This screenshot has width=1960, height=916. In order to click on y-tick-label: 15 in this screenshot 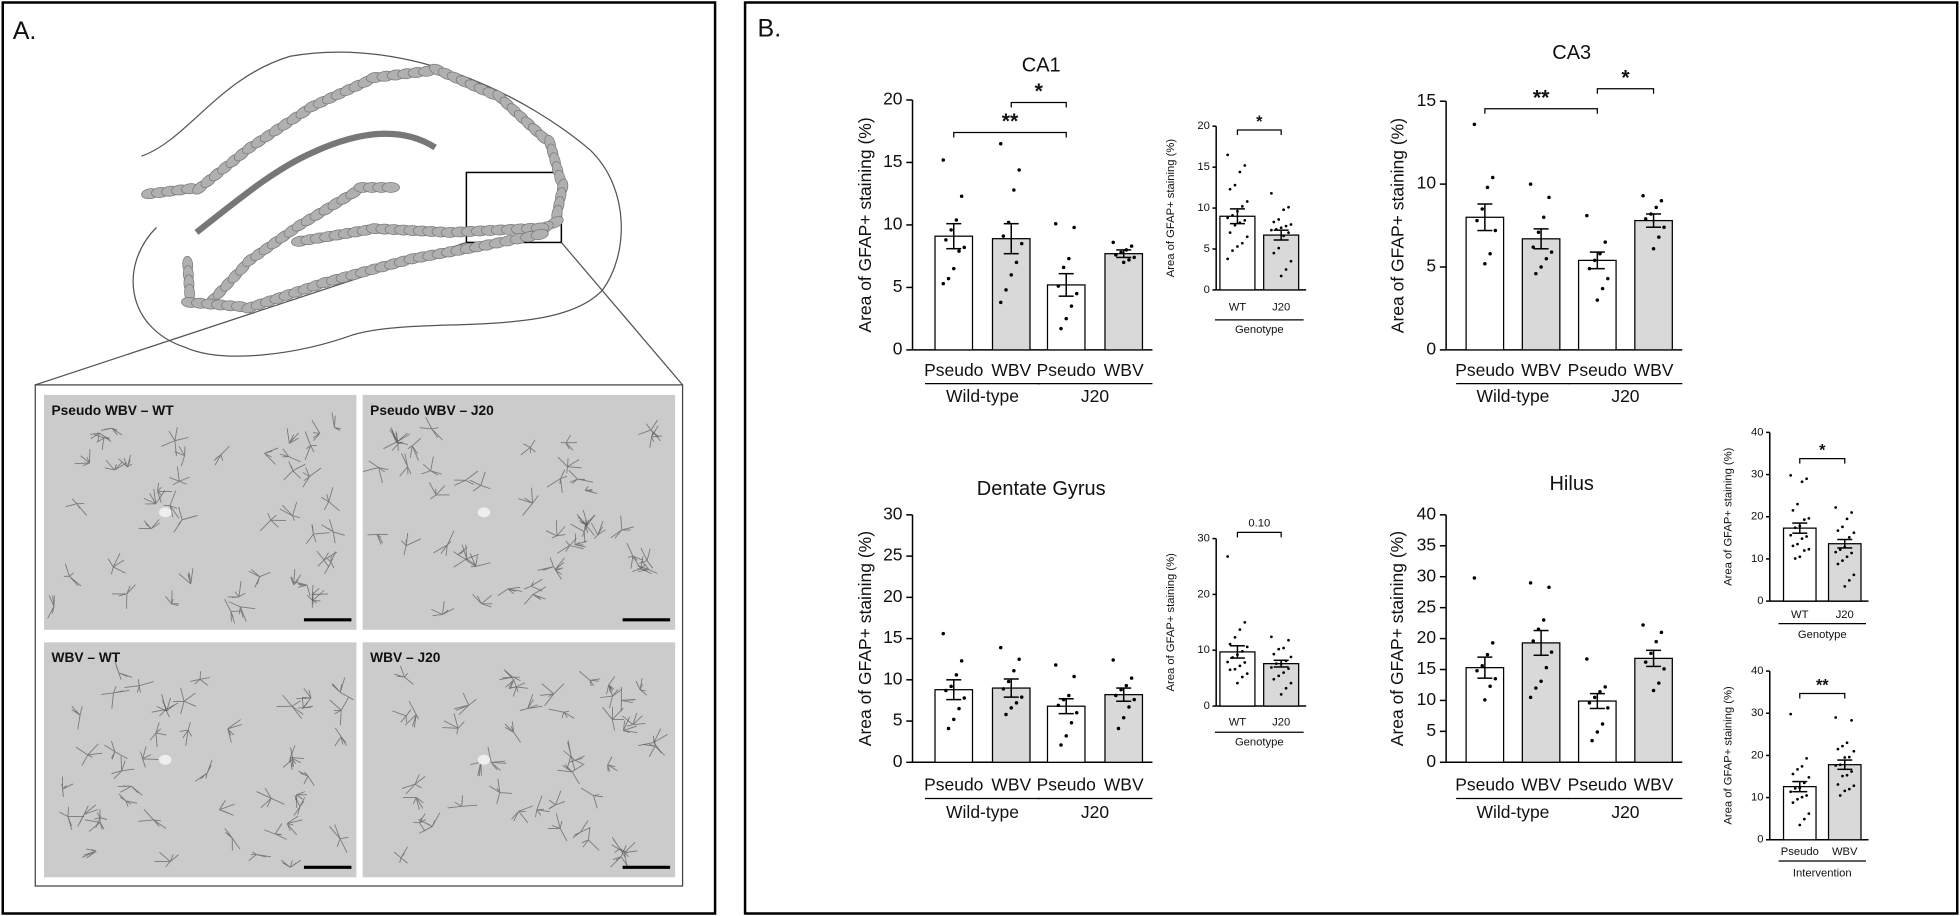, I will do `click(892, 637)`.